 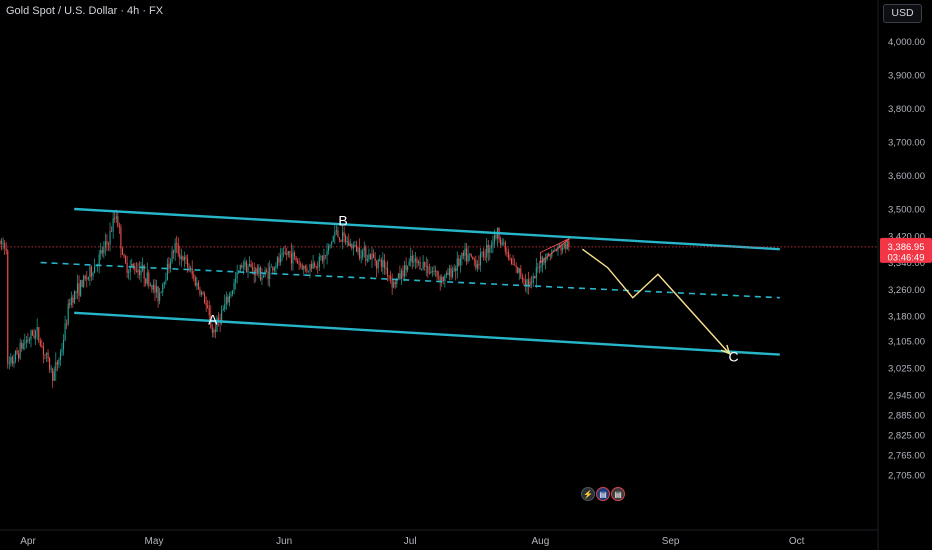 What do you see at coordinates (427, 229) in the screenshot?
I see `channel-upper-line` at bounding box center [427, 229].